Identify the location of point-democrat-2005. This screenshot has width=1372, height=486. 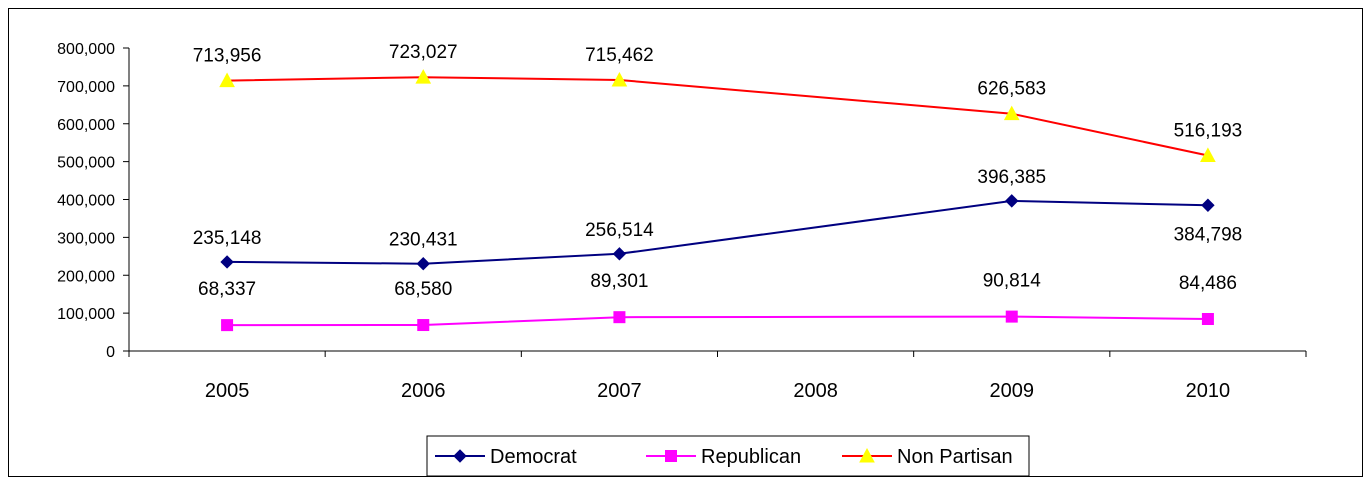
(227, 262).